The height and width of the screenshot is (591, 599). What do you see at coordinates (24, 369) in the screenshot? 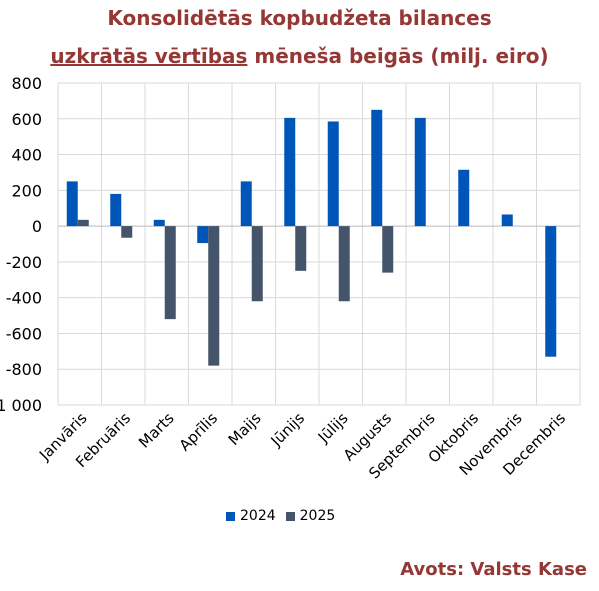
I see `y-tick-label: -800` at bounding box center [24, 369].